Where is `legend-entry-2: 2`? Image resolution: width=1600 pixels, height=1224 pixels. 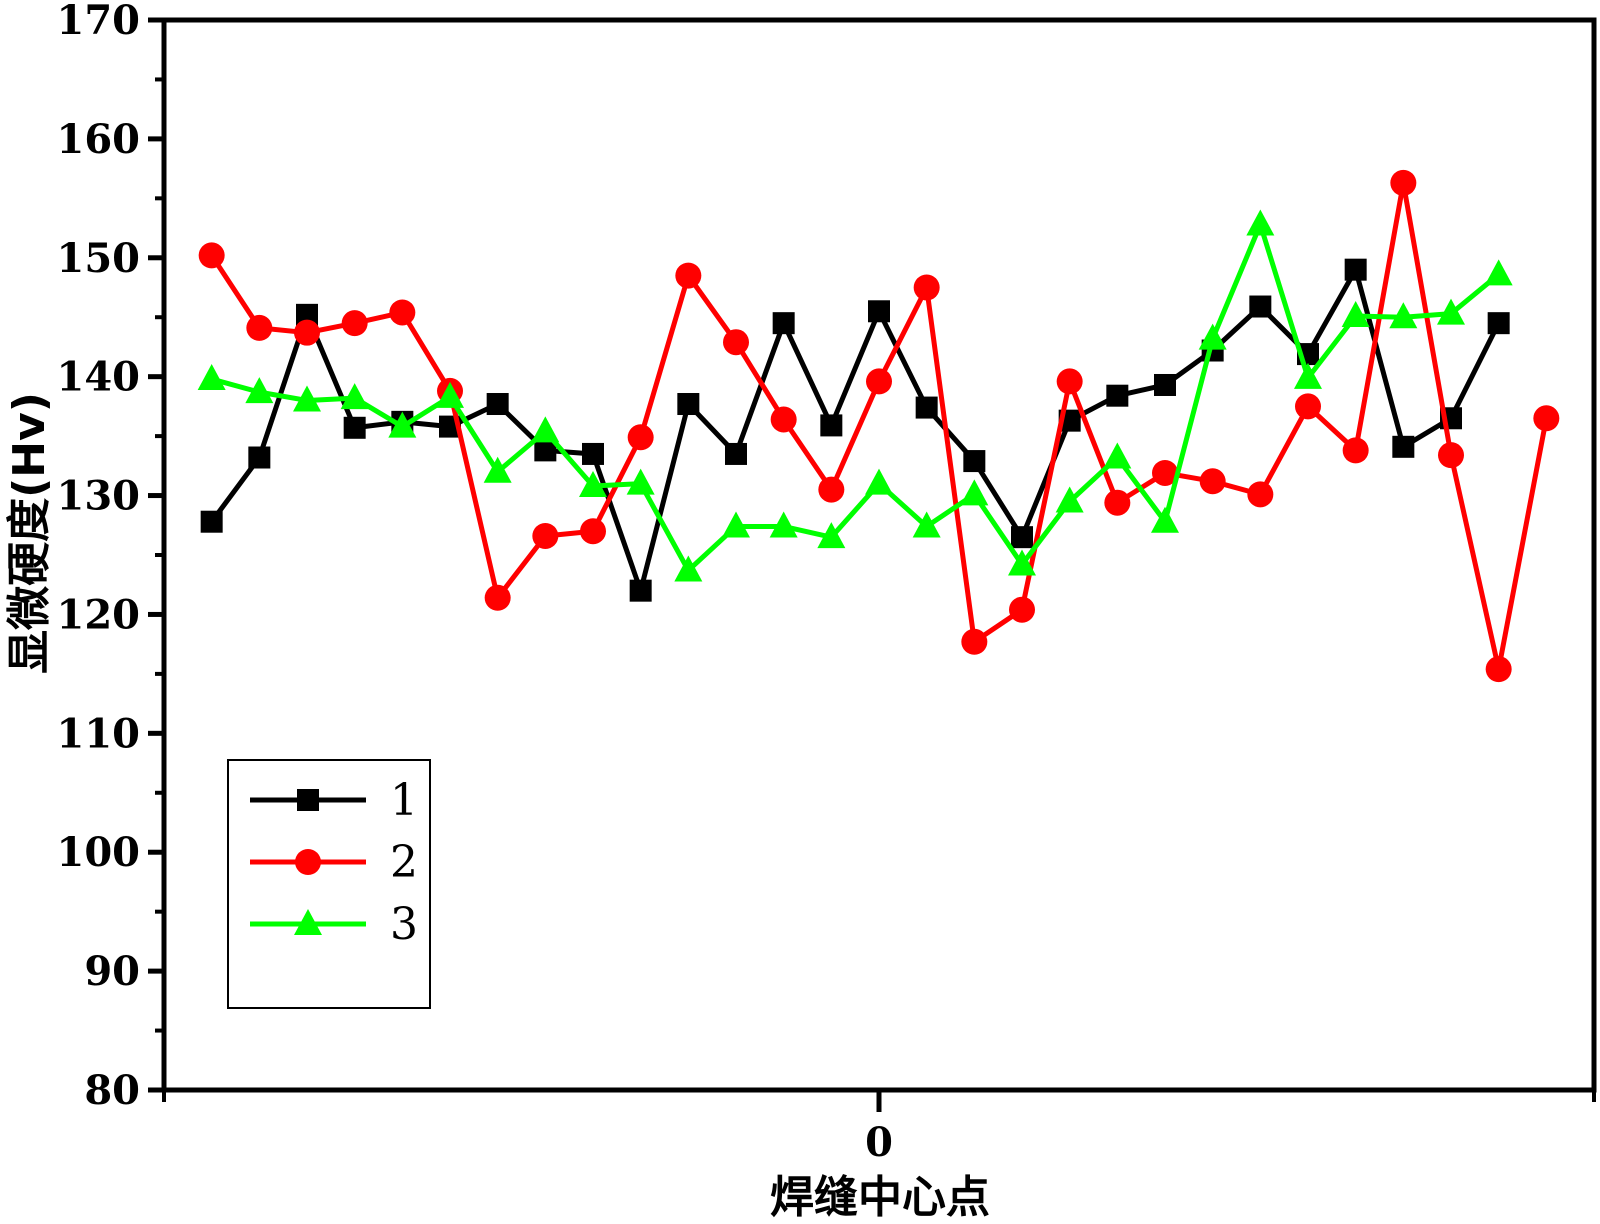
legend-entry-2: 2 is located at coordinates (334, 862).